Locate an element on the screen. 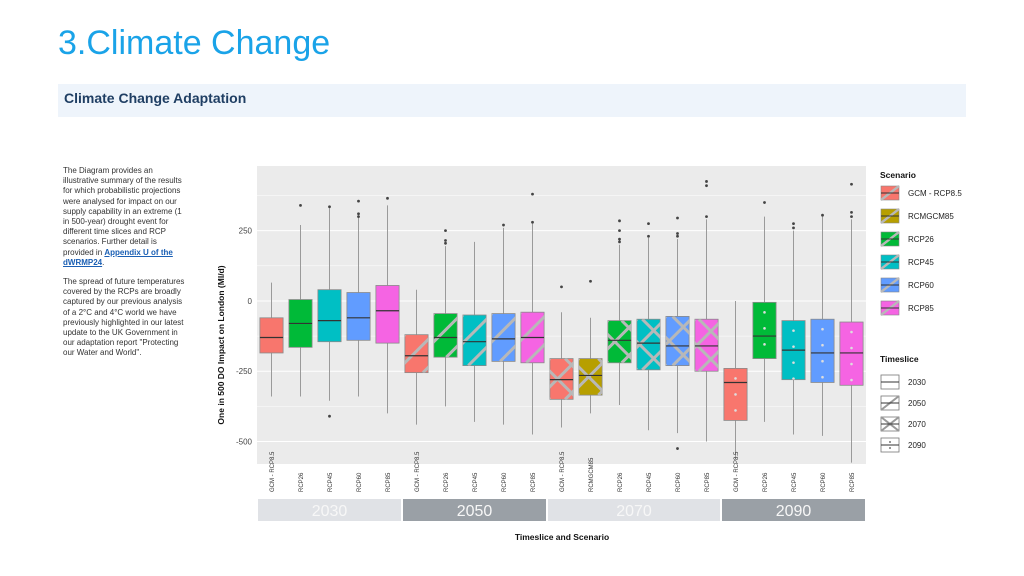 The image size is (1024, 576). y-axis-label: One in 500 DO Impact on London (Ml/d) is located at coordinates (221, 344).